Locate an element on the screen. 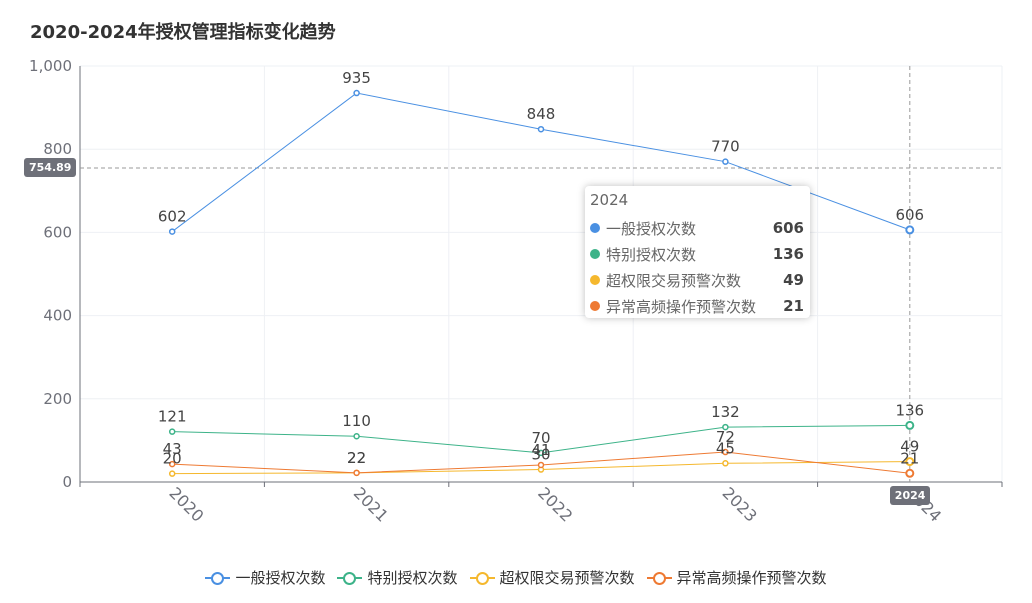  data-label: 30 is located at coordinates (540, 455).